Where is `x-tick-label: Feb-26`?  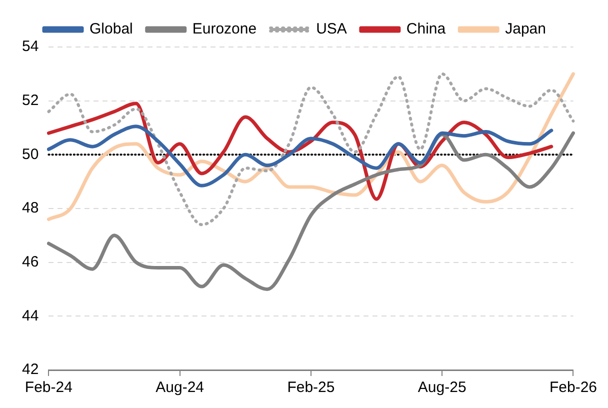
x-tick-label: Feb-26 is located at coordinates (573, 387).